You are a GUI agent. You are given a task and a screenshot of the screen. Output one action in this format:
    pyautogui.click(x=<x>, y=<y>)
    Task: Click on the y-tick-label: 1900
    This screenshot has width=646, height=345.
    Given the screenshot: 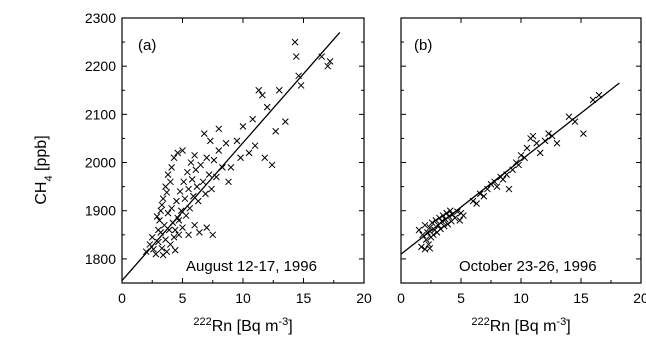 What is the action you would take?
    pyautogui.click(x=100, y=211)
    